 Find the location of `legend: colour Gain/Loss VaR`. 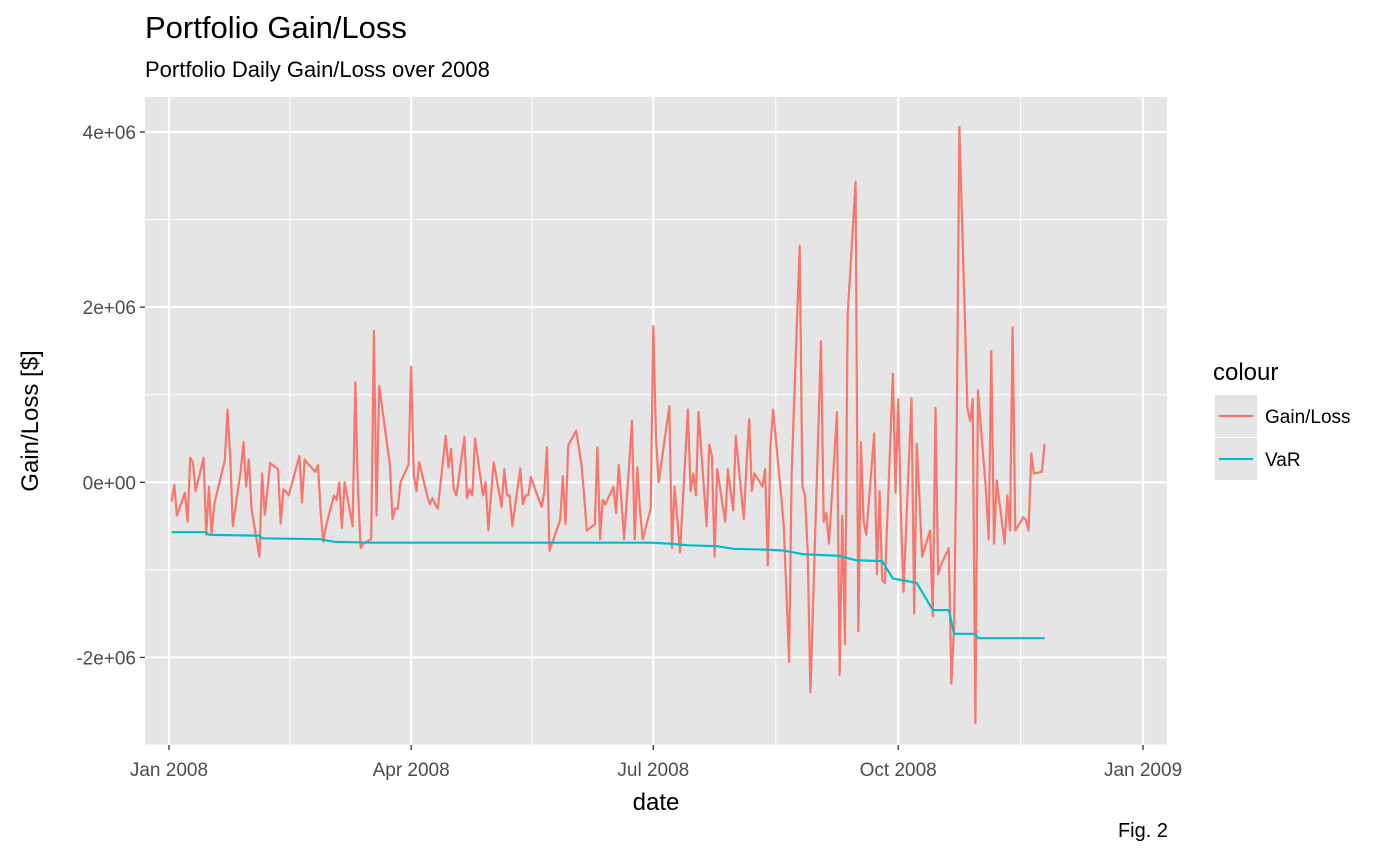

legend: colour Gain/Loss VaR is located at coordinates (1282, 419).